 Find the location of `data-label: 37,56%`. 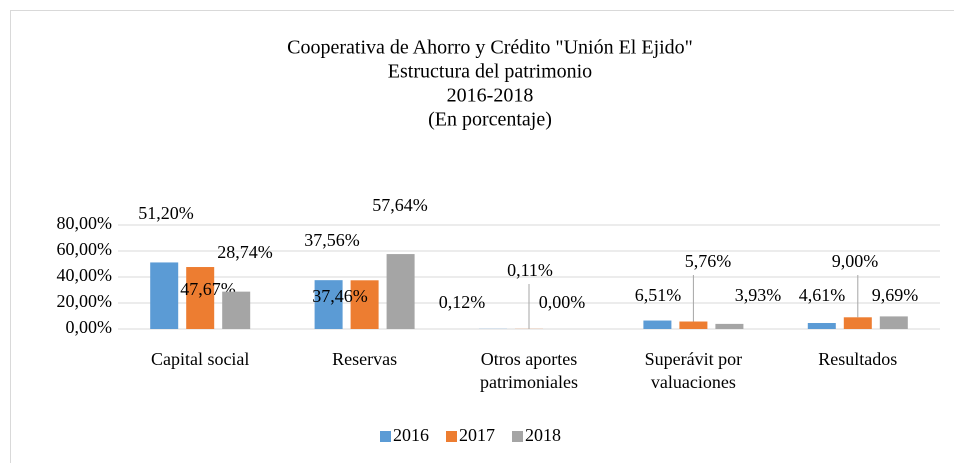

data-label: 37,56% is located at coordinates (332, 240).